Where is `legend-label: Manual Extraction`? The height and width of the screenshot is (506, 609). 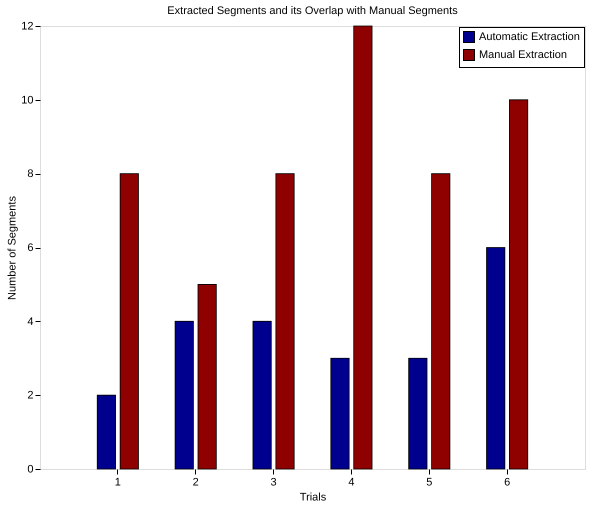
legend-label: Manual Extraction is located at coordinates (523, 55).